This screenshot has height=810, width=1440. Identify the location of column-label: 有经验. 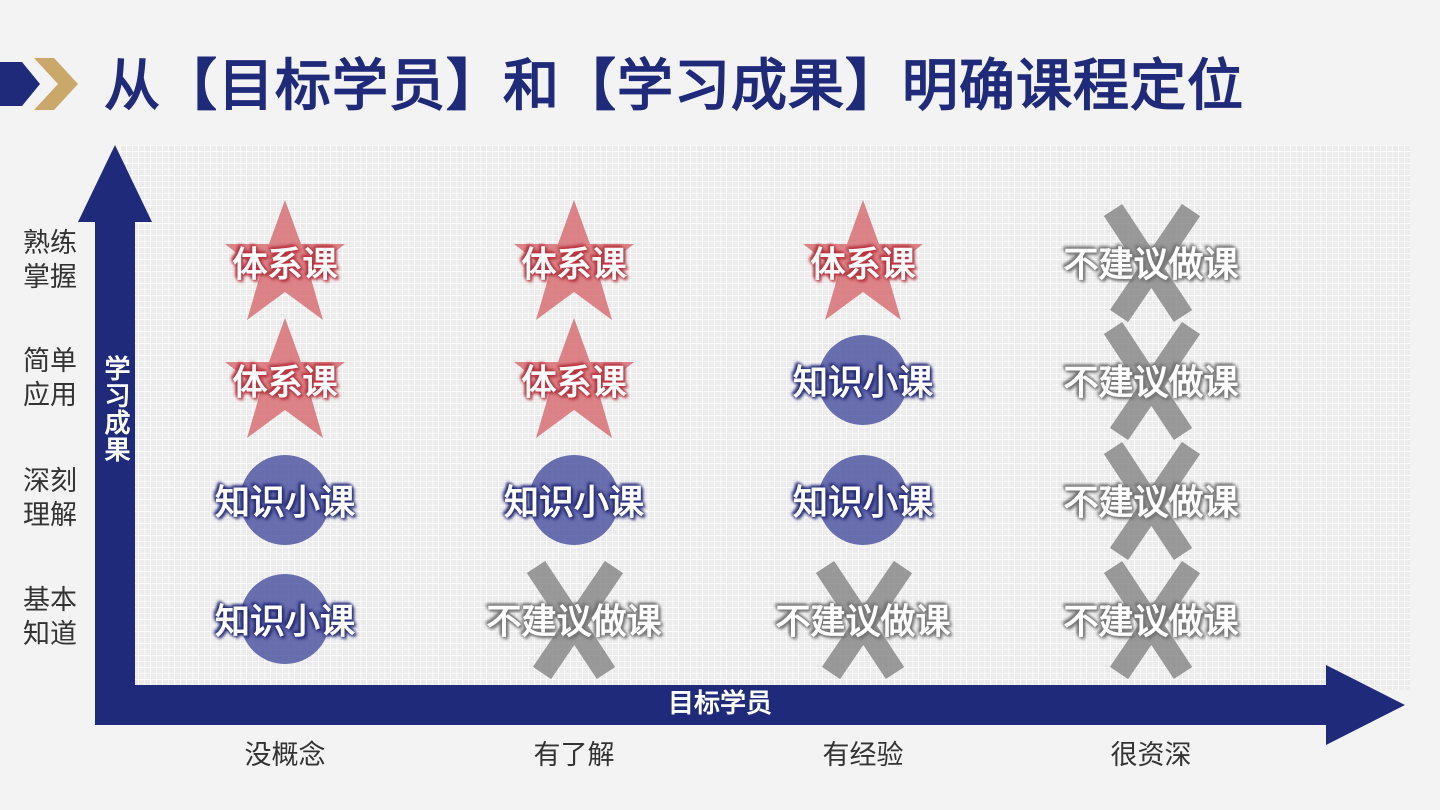
(863, 755).